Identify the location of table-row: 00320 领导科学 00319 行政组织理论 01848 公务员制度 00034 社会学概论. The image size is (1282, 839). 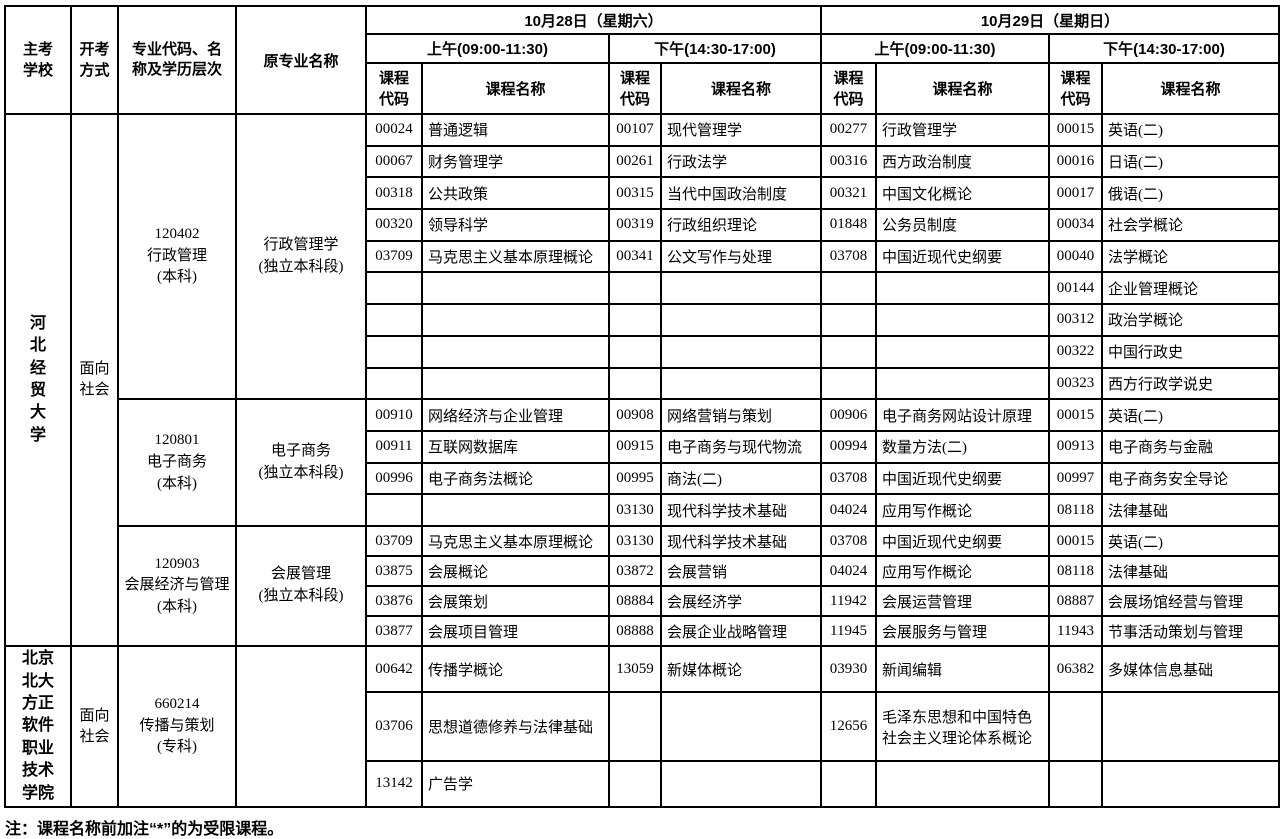
(642, 225).